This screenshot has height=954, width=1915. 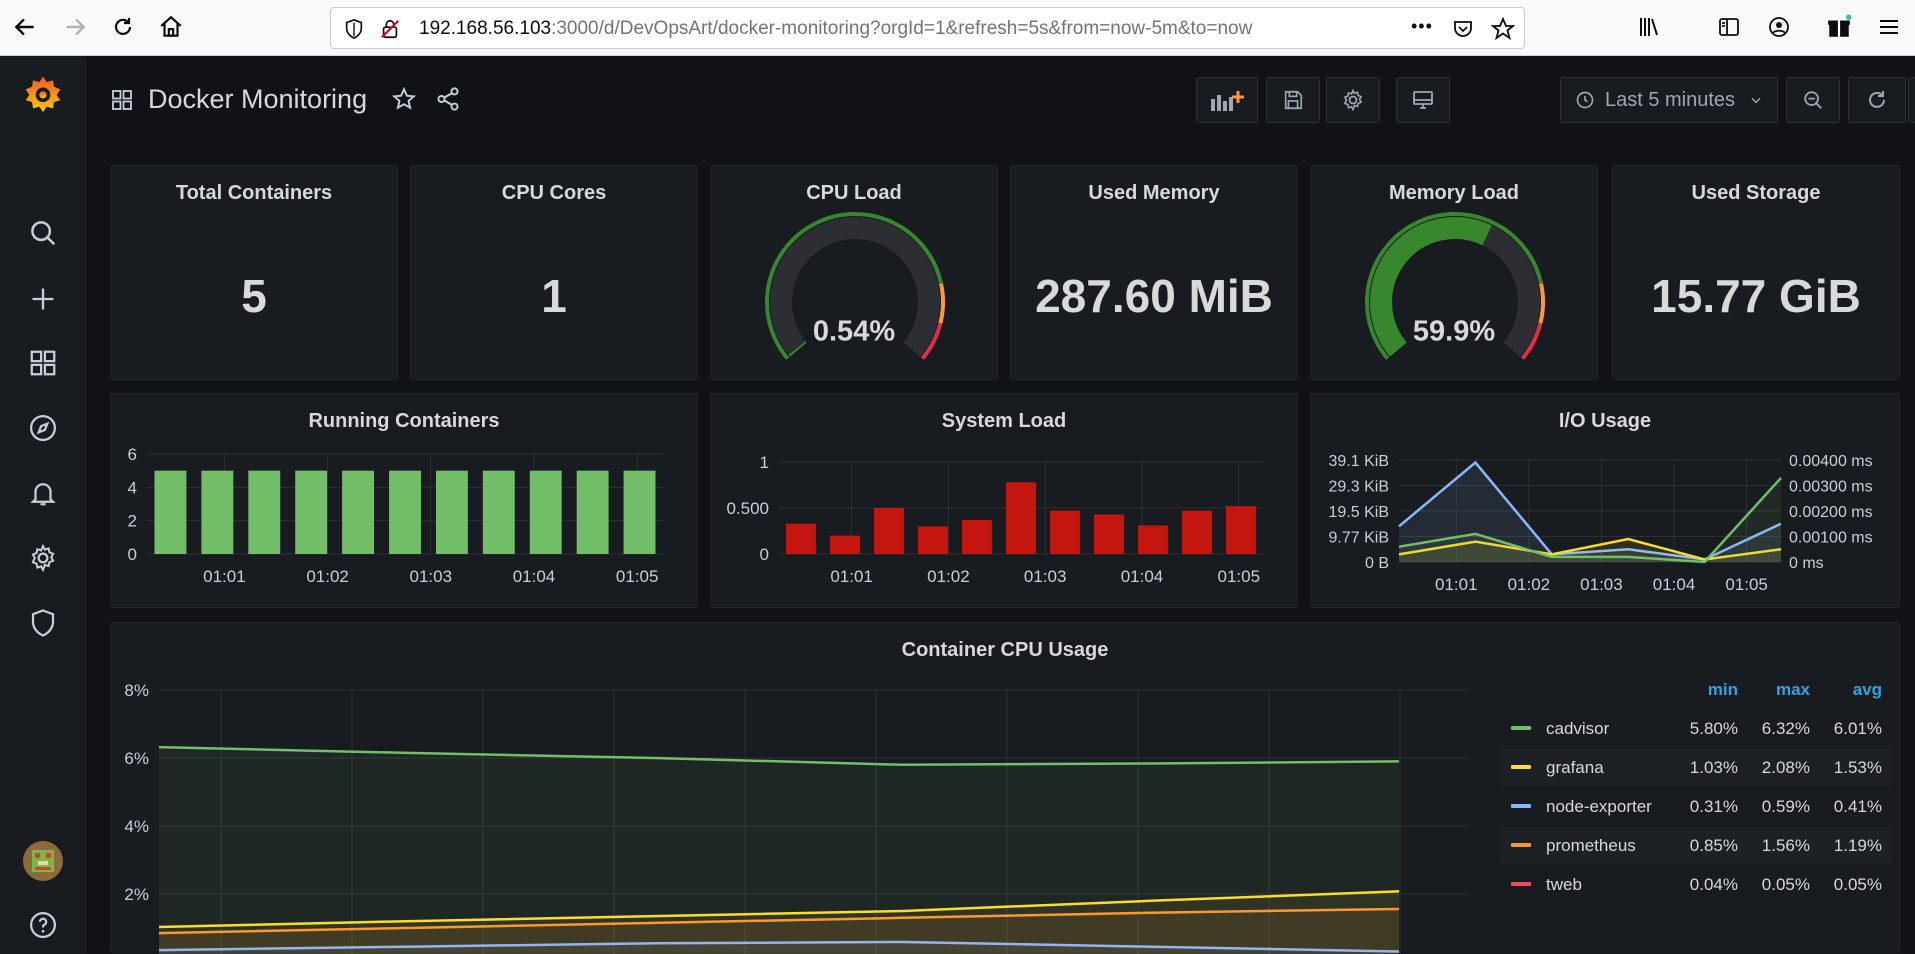 What do you see at coordinates (1463, 29) in the screenshot?
I see `pocket-icon` at bounding box center [1463, 29].